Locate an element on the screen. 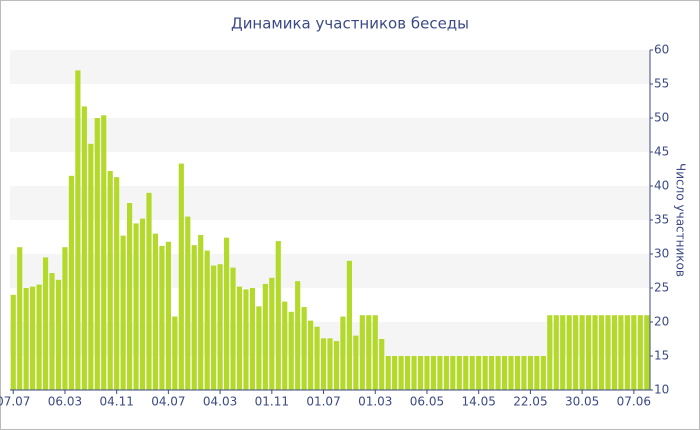 The height and width of the screenshot is (430, 700). x-tick-label: 01.11 is located at coordinates (272, 402).